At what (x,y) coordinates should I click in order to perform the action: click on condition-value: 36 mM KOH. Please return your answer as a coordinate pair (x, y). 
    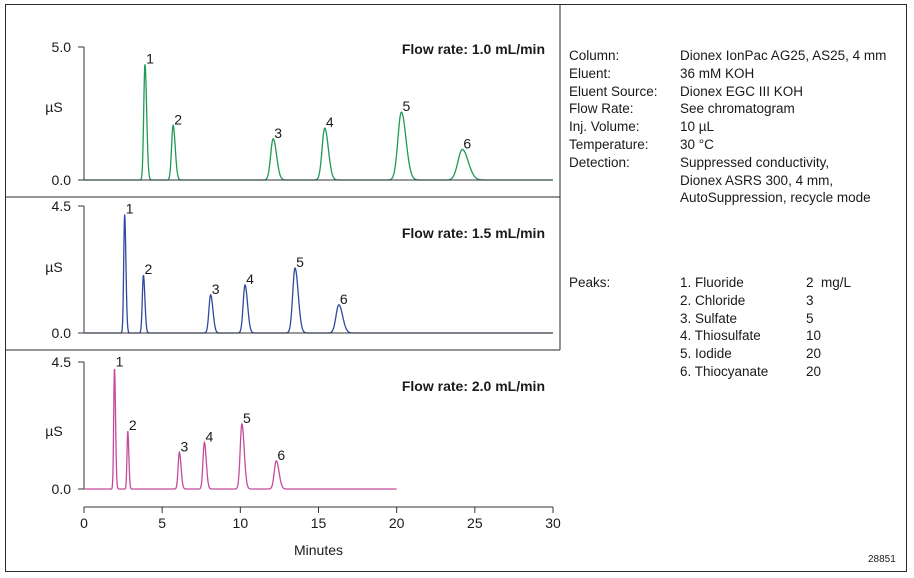
    Looking at the image, I should click on (717, 73).